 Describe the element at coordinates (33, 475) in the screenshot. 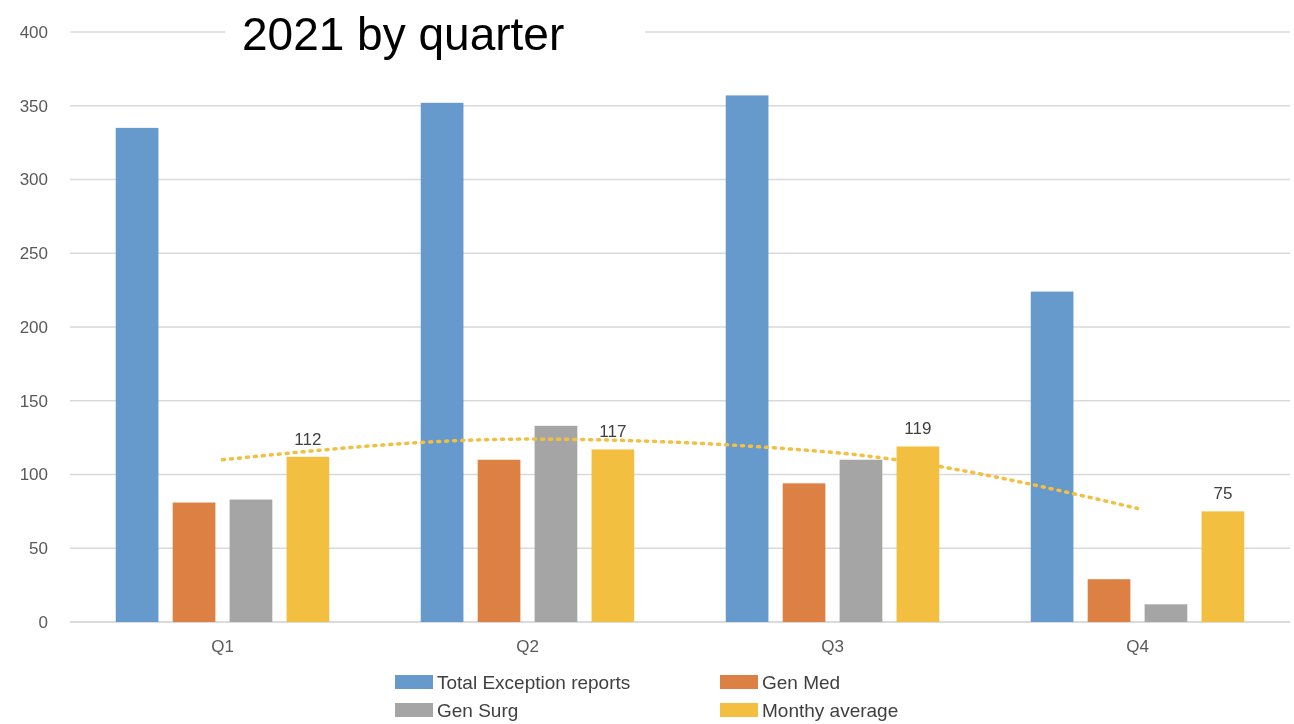

I see `y-tick-label: 100` at that location.